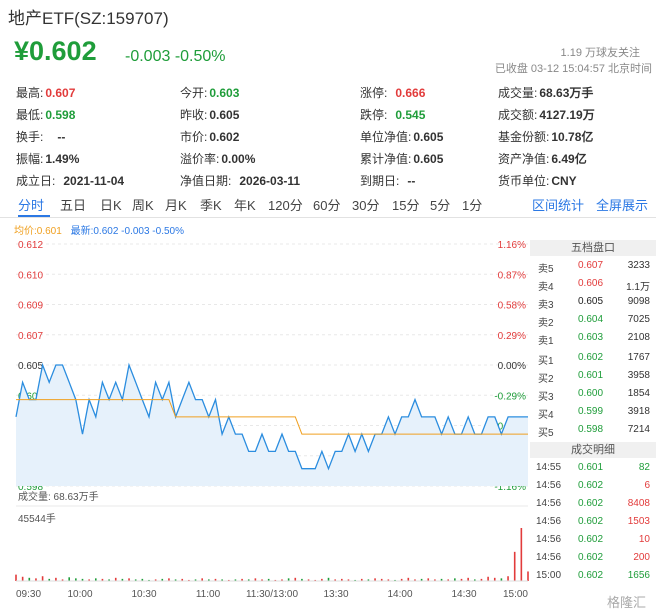 The image size is (656, 613). Describe the element at coordinates (224, 93) in the screenshot. I see `stat-value: 0.603` at that location.